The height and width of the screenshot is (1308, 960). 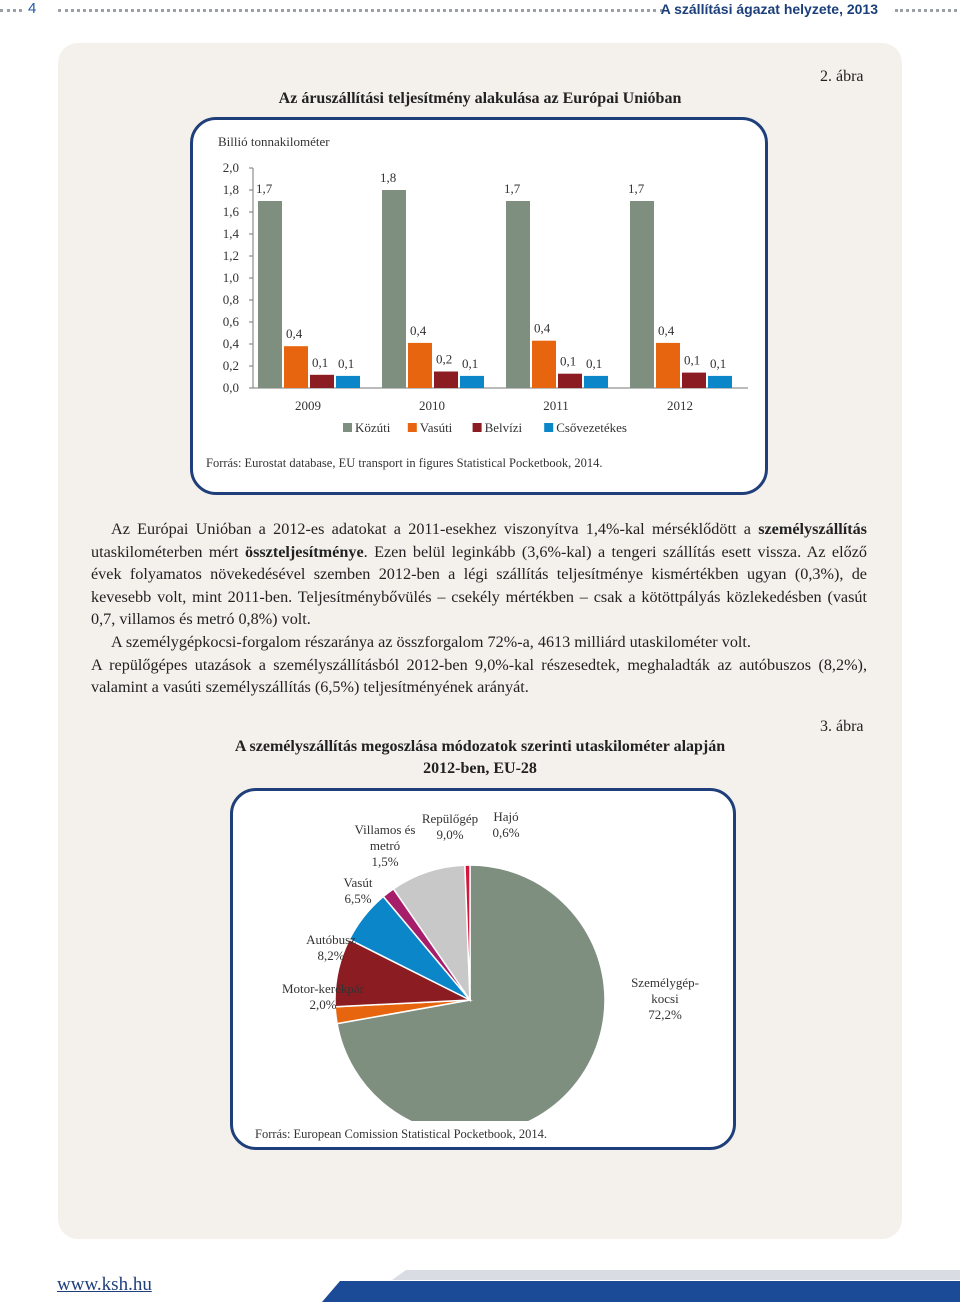 I want to click on header-dots-left, so click(x=11, y=10).